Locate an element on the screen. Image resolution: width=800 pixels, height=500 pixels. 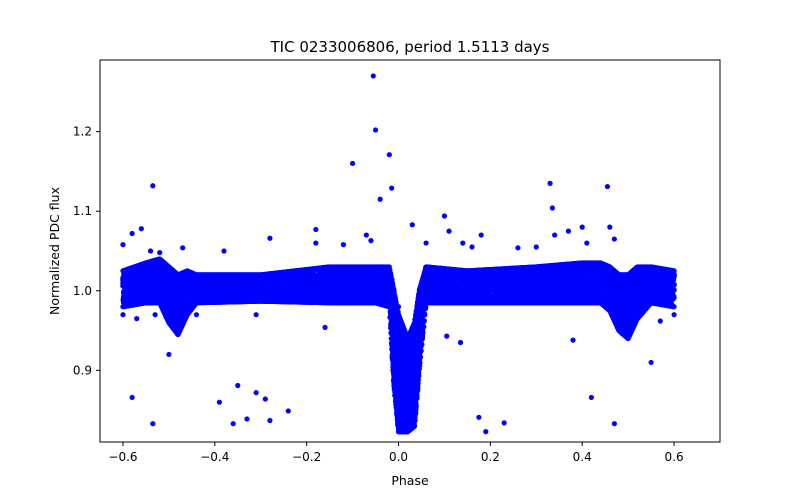
chart-title: TIC 0233006806, period 1.5113 days is located at coordinates (409, 47).